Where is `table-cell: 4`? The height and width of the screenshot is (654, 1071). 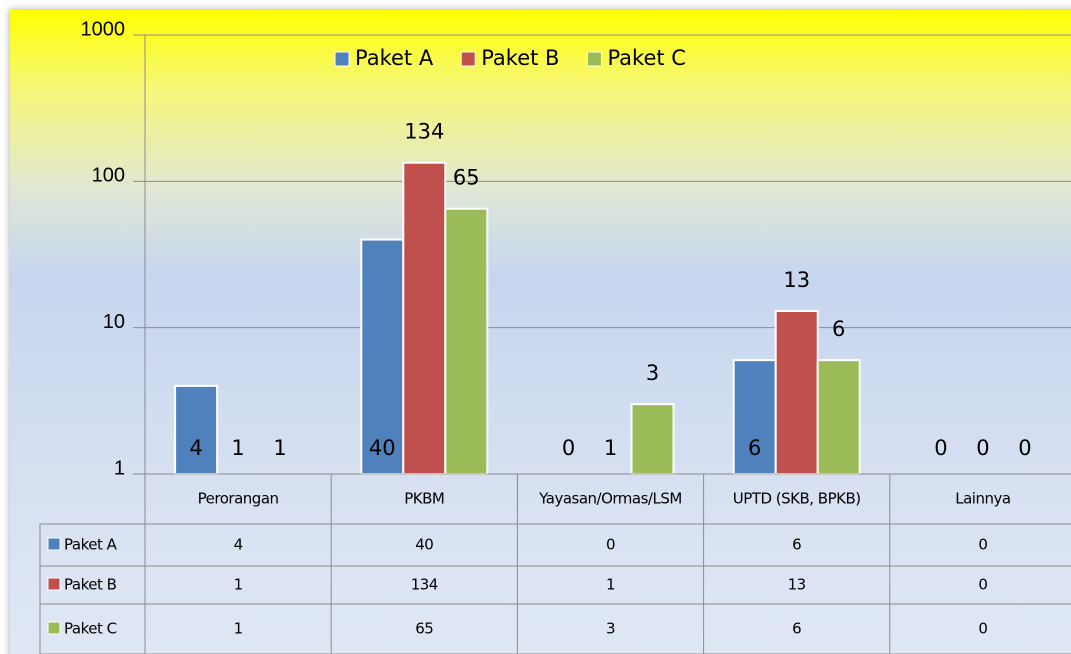
table-cell: 4 is located at coordinates (238, 545).